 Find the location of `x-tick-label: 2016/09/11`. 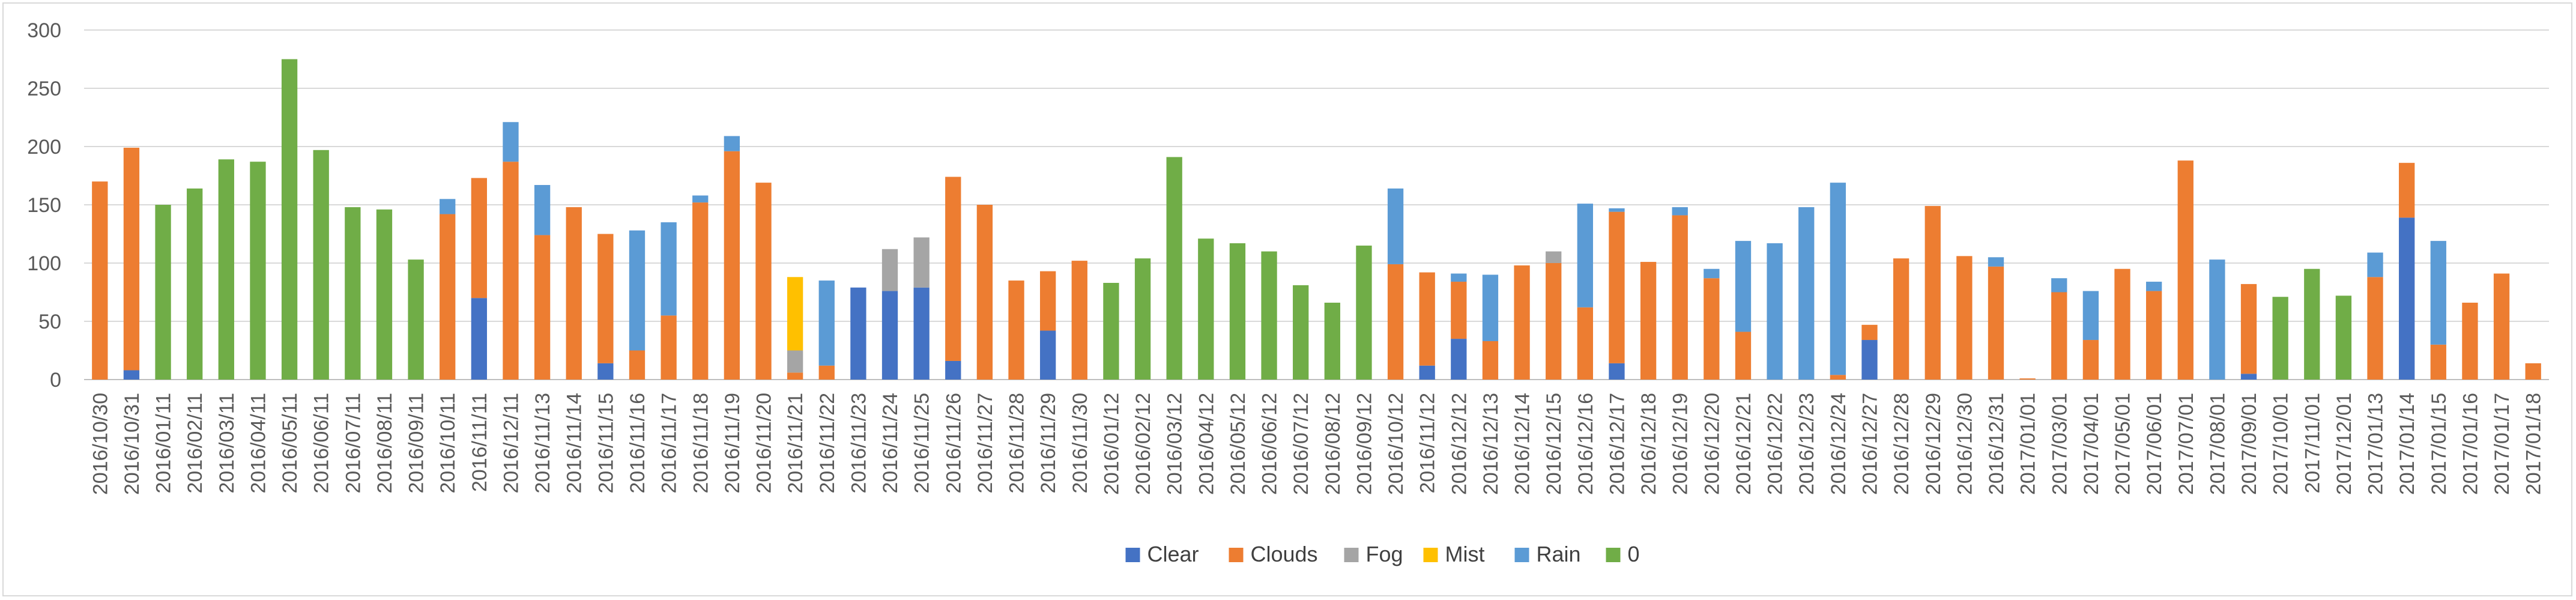

x-tick-label: 2016/09/11 is located at coordinates (416, 443).